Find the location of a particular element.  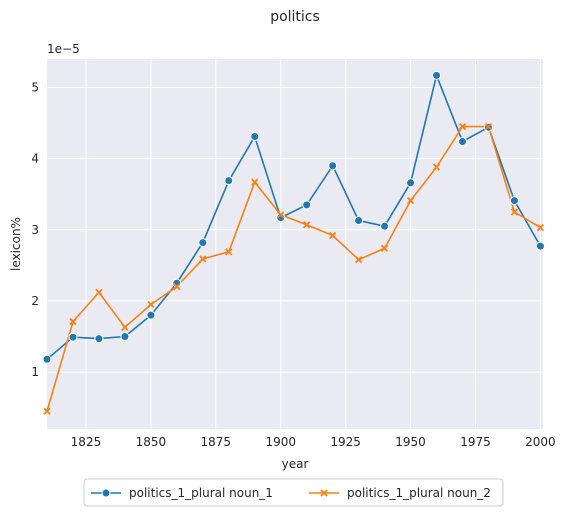

y-tick-label: 1 is located at coordinates (35, 372).